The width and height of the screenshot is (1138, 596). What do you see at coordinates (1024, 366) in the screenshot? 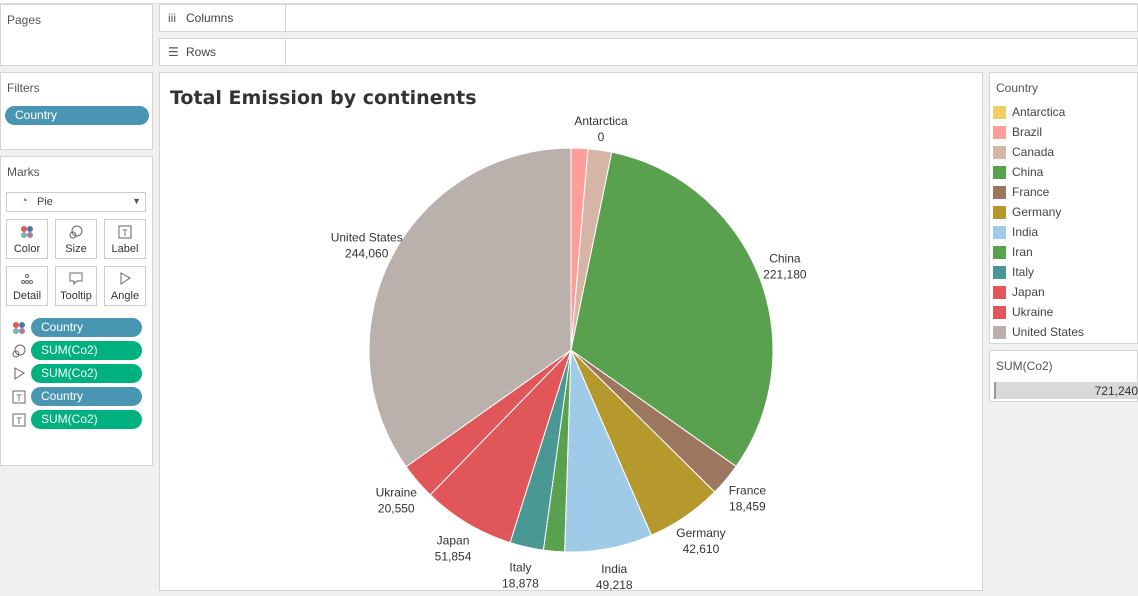
I see `size-legend-title: SUM(Co2)` at bounding box center [1024, 366].